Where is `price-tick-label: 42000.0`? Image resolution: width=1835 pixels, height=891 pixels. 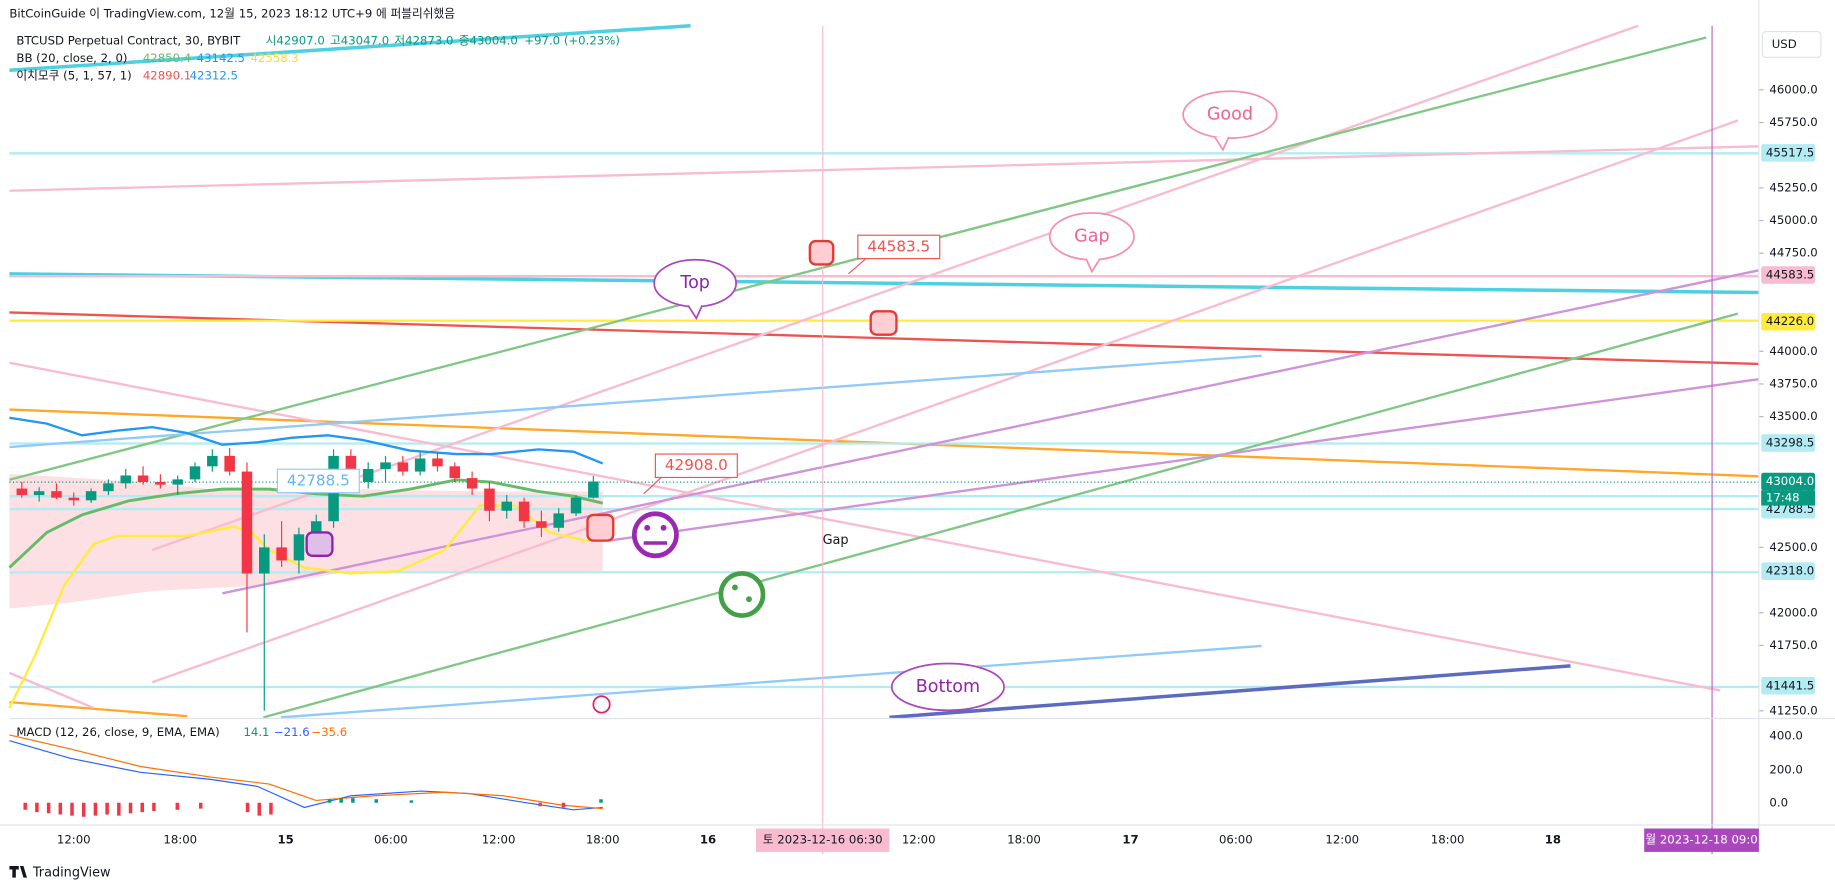
price-tick-label: 42000.0 is located at coordinates (1793, 612).